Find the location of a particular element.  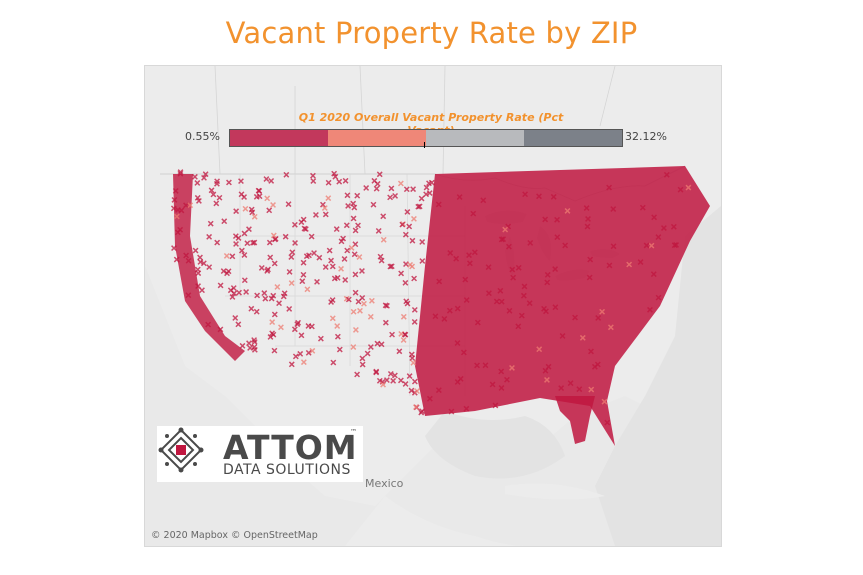

attom-logo: ATTOM ™ DATA SOLUTIONS is located at coordinates (260, 454).